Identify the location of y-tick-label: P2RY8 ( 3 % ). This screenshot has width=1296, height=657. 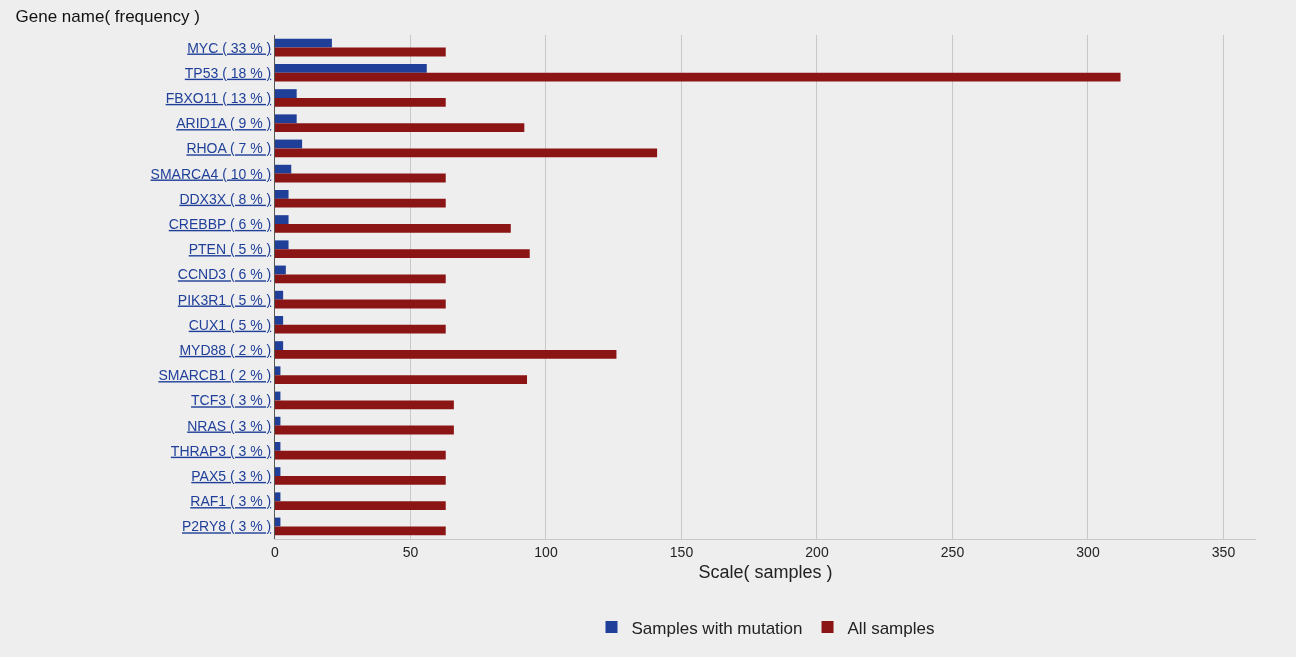
(226, 526).